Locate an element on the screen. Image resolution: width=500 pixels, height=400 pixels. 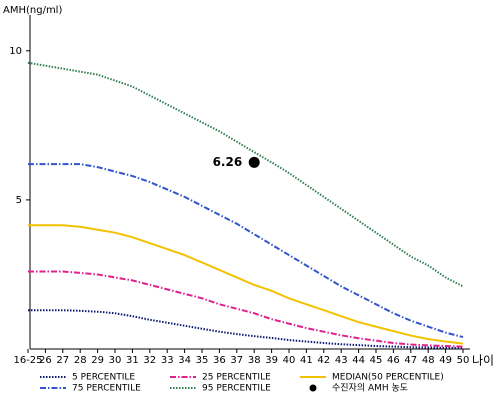
x-tick-label: 44 is located at coordinates (358, 360).